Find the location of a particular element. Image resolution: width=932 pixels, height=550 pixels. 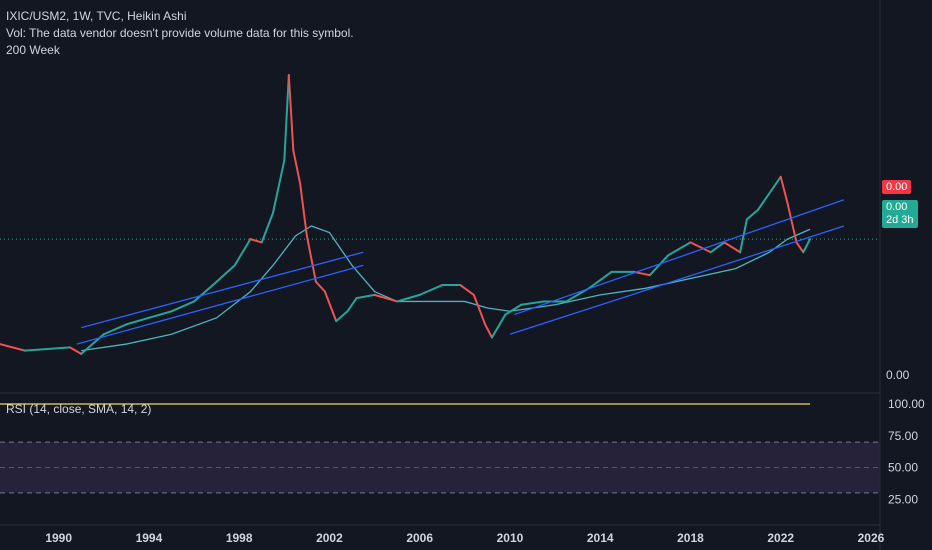

rsi-tick-label: 25.00 is located at coordinates (903, 499).